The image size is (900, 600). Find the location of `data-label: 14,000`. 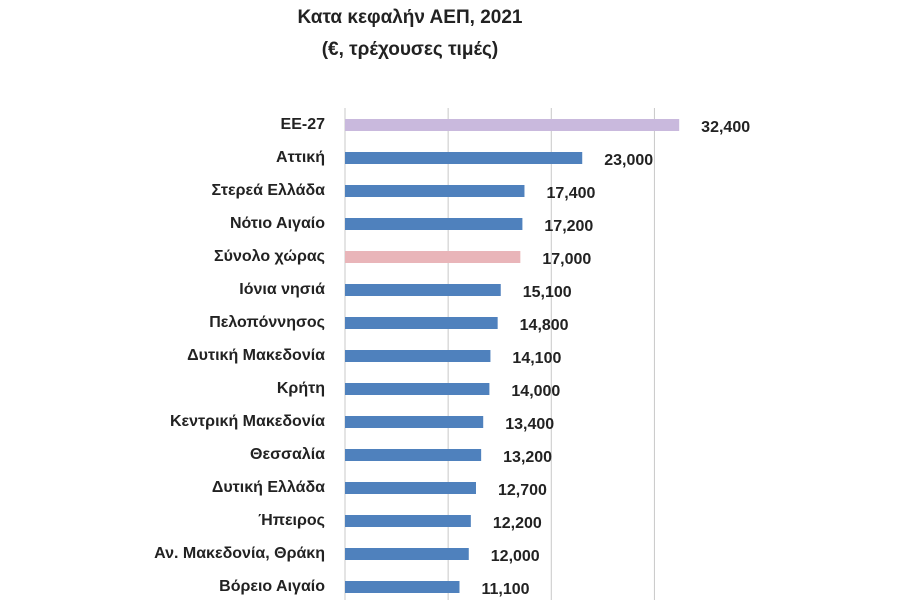

data-label: 14,000 is located at coordinates (535, 391).